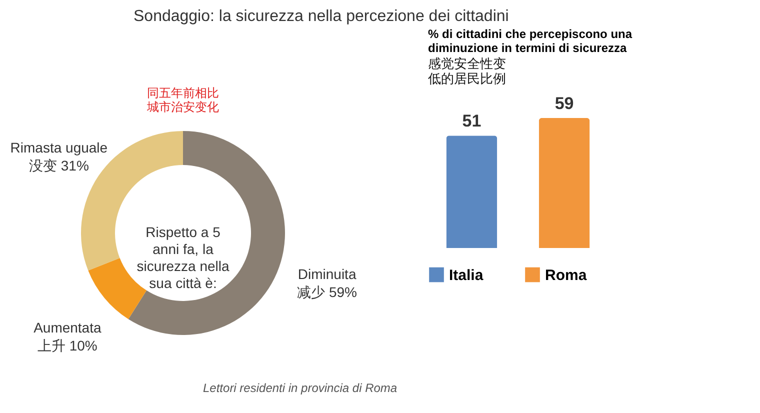  What do you see at coordinates (327, 292) in the screenshot?
I see `text: 减少 59%` at bounding box center [327, 292].